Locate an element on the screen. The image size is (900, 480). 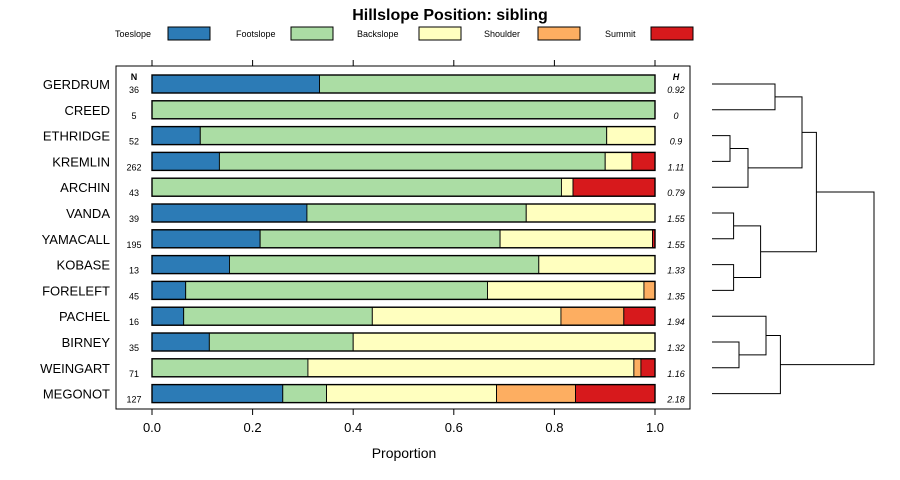
bar-gerdrum-toeslope is located at coordinates (235, 84).